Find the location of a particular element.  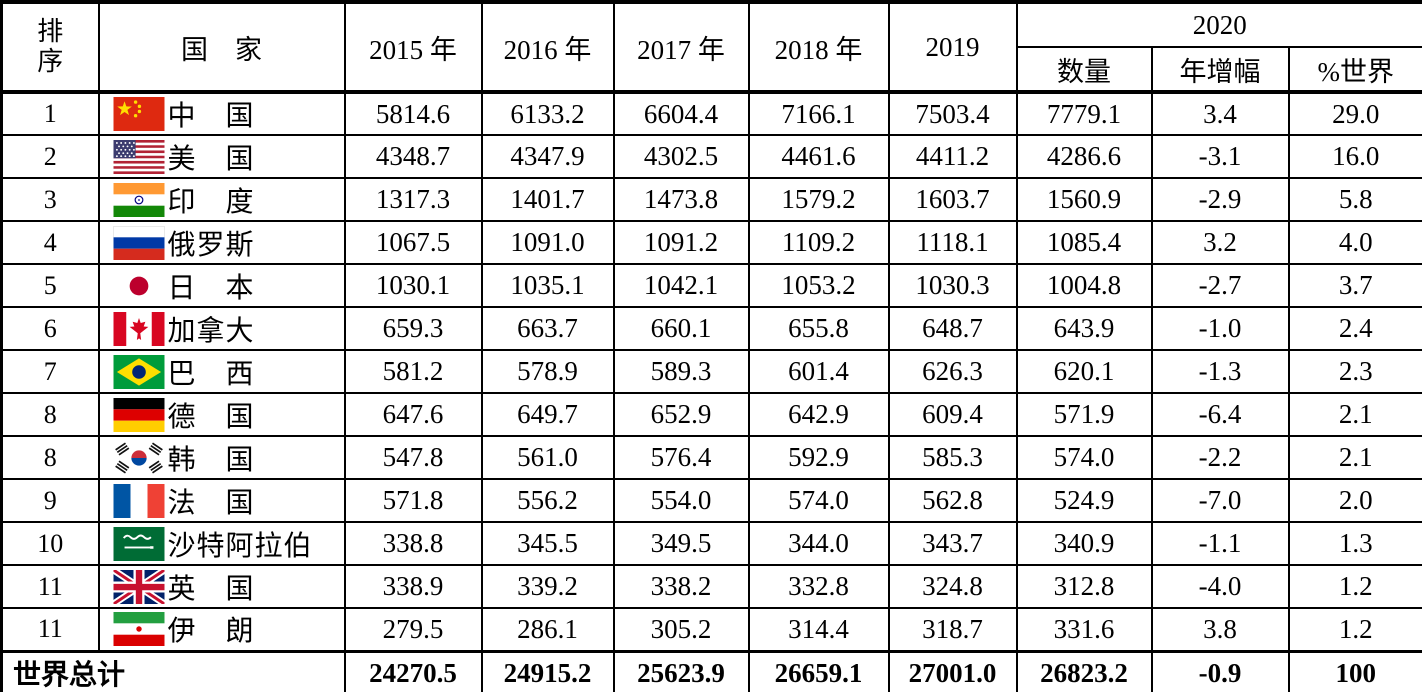

year-2018-header: 2018 年 is located at coordinates (818, 47).